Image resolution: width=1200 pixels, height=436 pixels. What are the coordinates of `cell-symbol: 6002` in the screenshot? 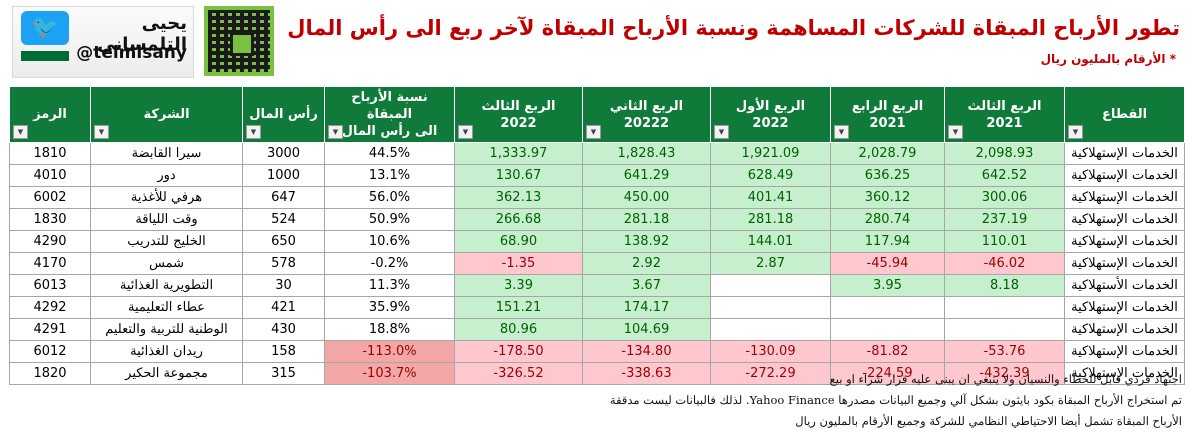 It's located at (50, 197).